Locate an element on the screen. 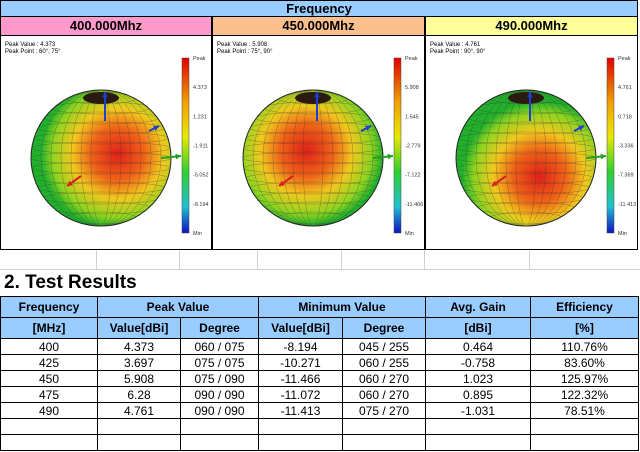  scale-label: -7.122 is located at coordinates (413, 176).